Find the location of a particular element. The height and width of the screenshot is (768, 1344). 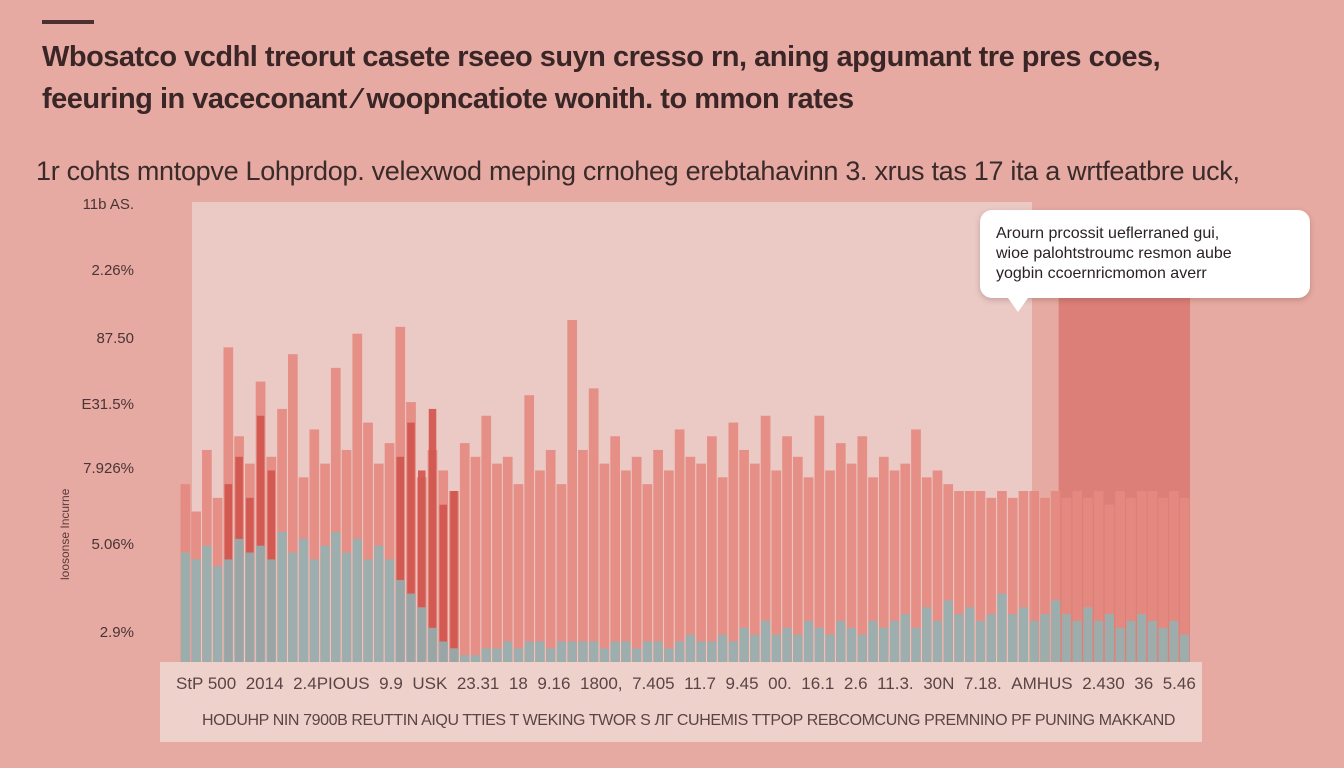

x-tick-label: 2.4PIOUS is located at coordinates (331, 683).